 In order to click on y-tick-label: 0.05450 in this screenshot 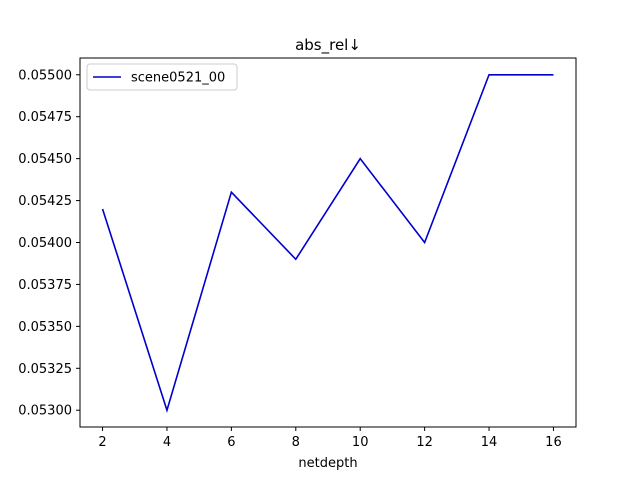, I will do `click(45, 159)`.